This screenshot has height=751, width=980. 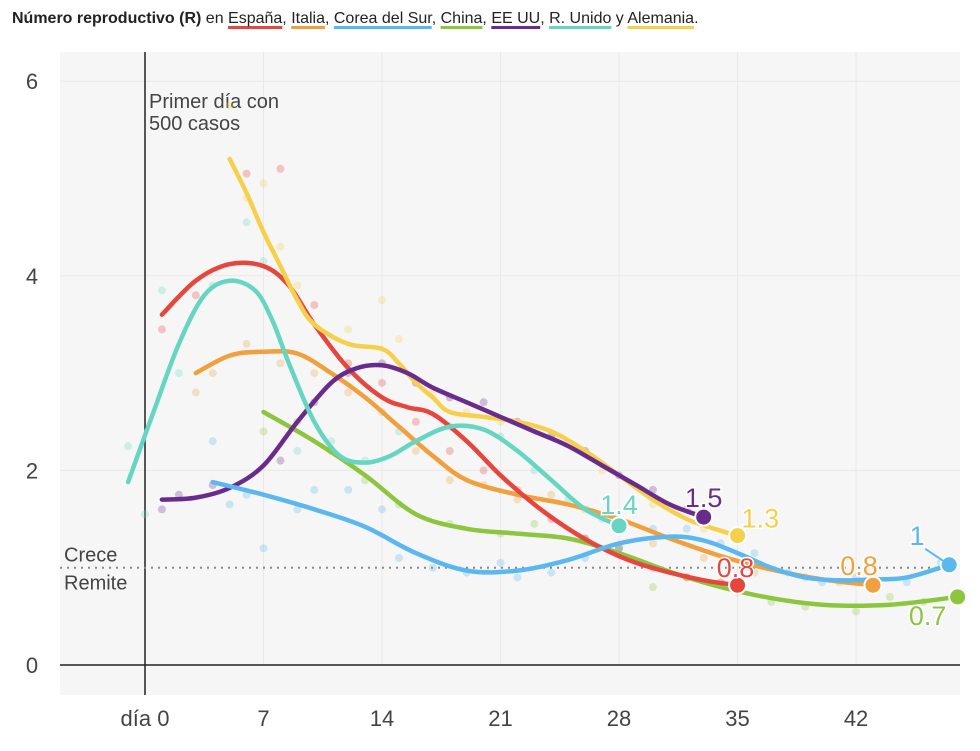 What do you see at coordinates (704, 517) in the screenshot?
I see `series-endpoint-ee-uu` at bounding box center [704, 517].